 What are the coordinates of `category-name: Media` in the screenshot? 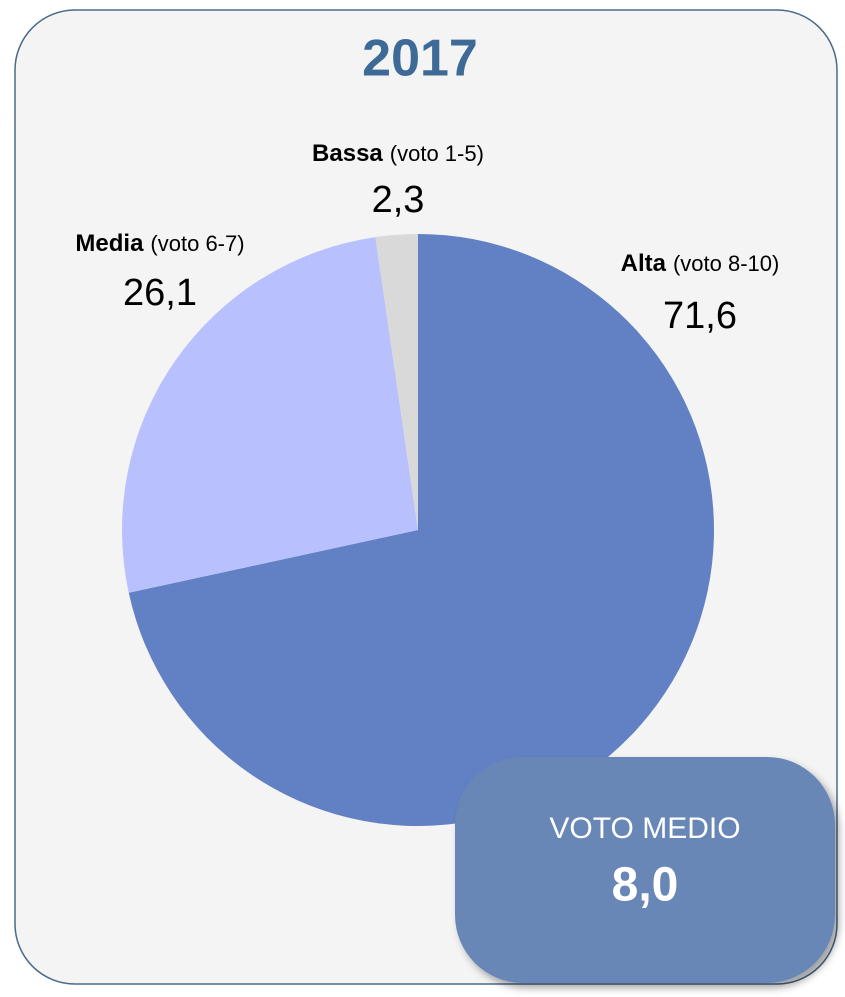 It's located at (109, 243).